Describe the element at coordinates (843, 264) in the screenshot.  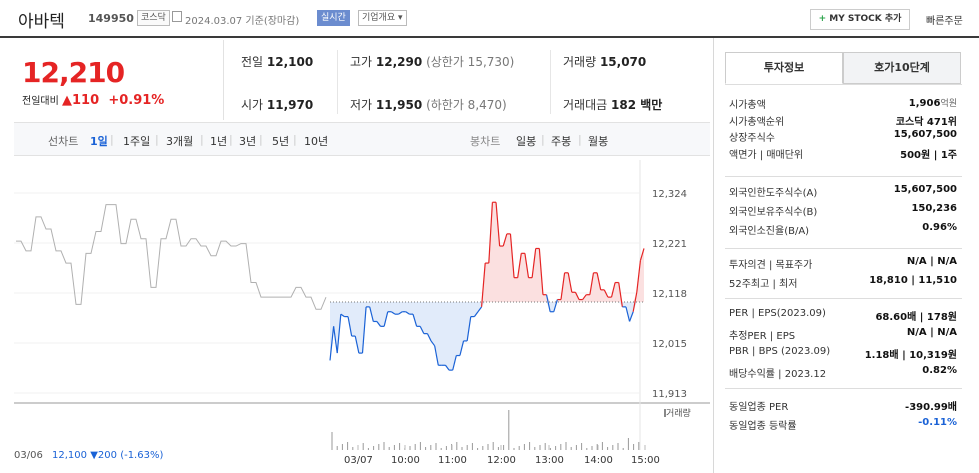
I see `info-row: 투자의견 | 목표주가 N/A | N/A` at that location.